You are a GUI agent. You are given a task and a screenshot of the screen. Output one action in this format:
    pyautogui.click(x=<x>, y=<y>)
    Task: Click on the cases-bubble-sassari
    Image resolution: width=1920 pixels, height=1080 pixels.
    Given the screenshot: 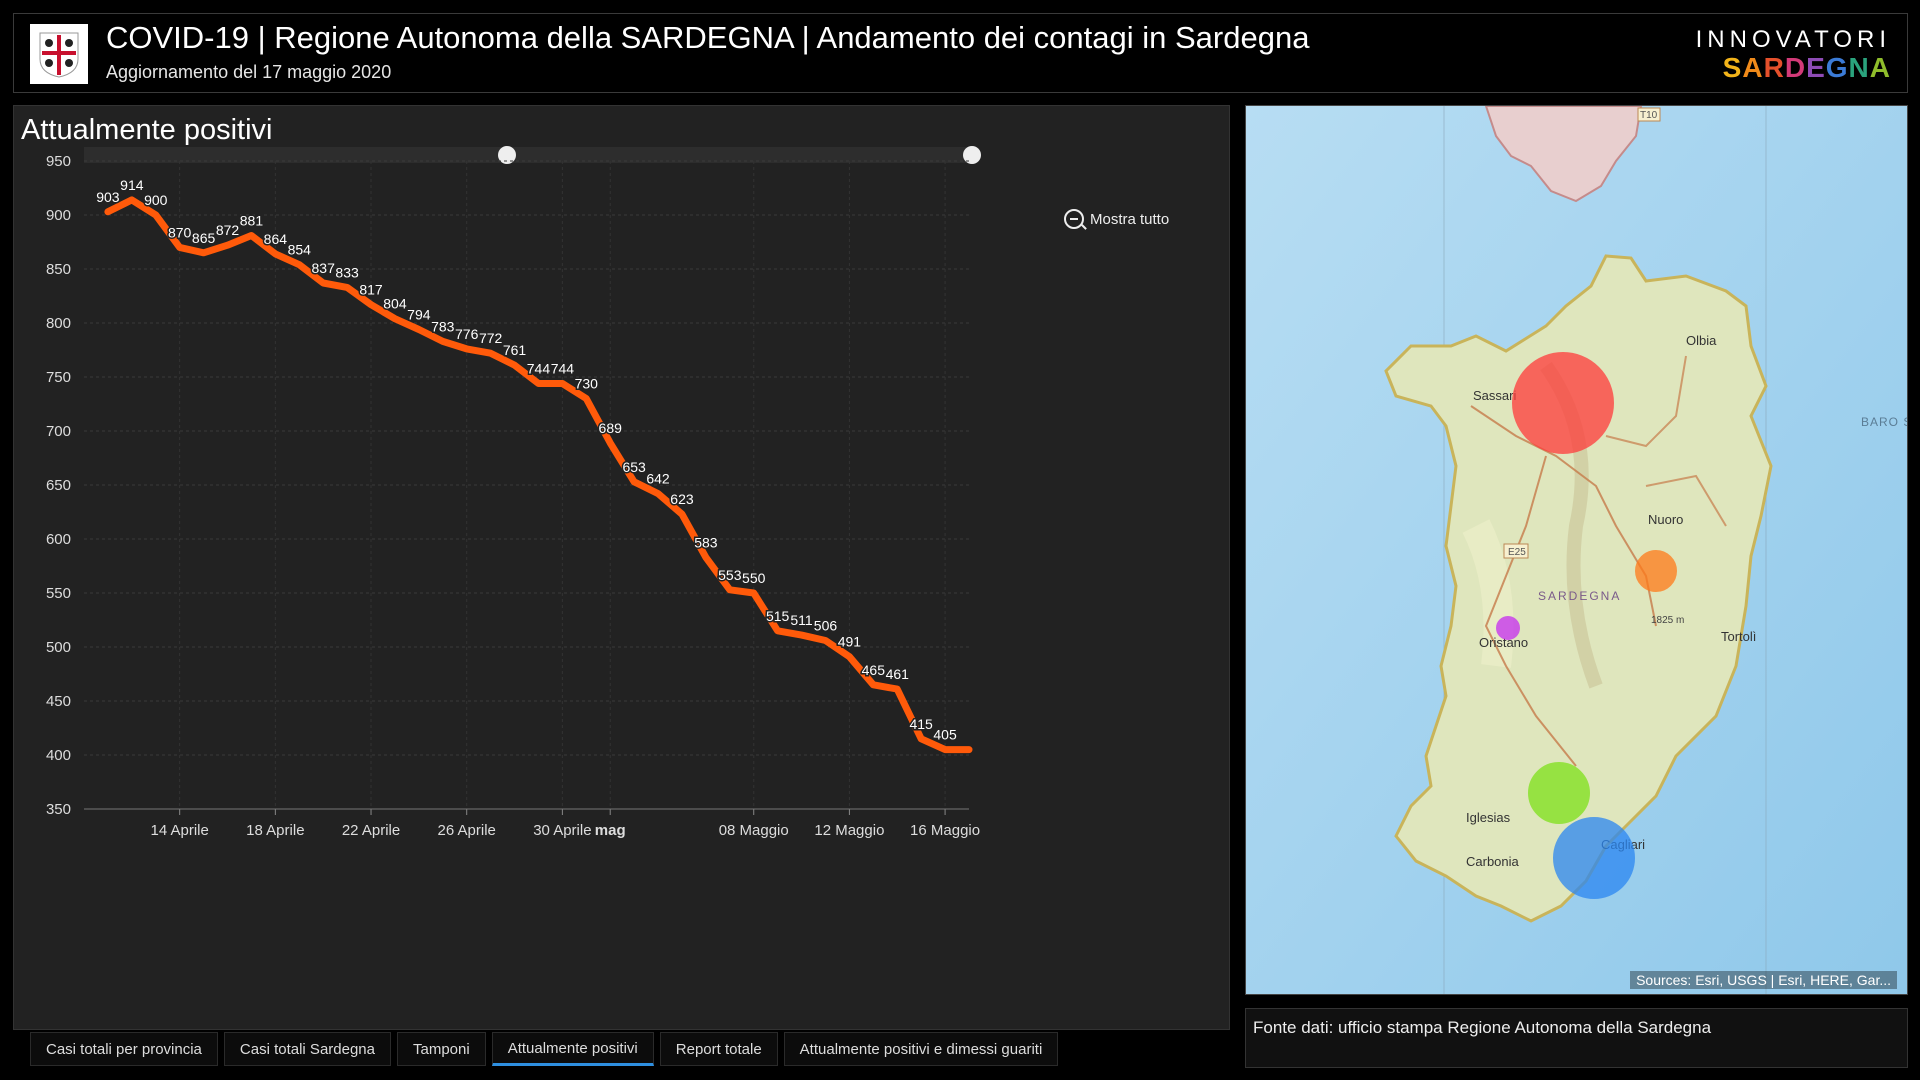 What is the action you would take?
    pyautogui.click(x=1563, y=403)
    